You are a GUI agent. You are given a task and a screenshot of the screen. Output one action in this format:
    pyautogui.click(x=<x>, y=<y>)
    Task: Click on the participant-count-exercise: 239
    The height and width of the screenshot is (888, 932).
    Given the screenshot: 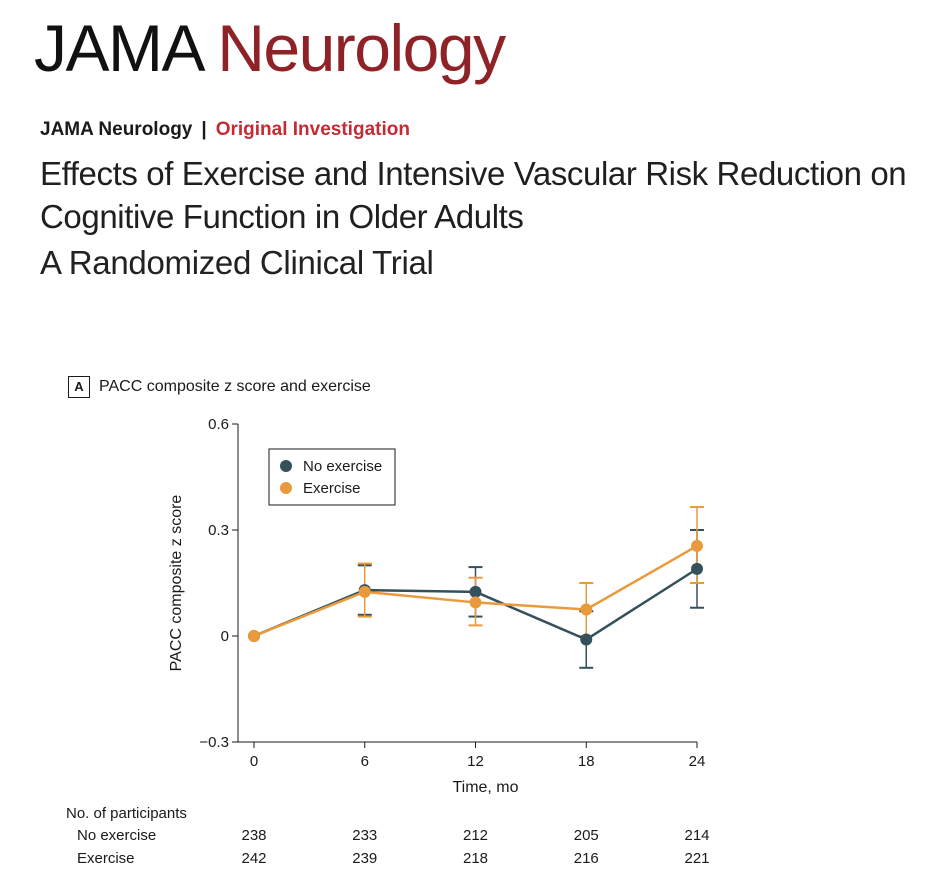 What is the action you would take?
    pyautogui.click(x=364, y=858)
    